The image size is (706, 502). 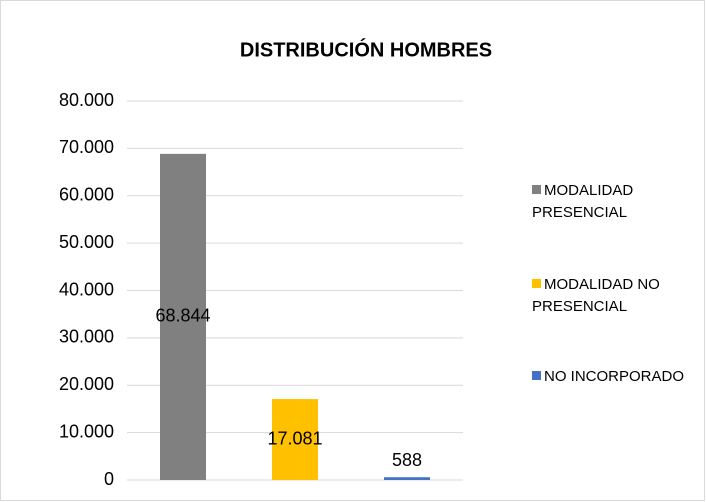 What do you see at coordinates (109, 479) in the screenshot?
I see `y-tick-label: 0` at bounding box center [109, 479].